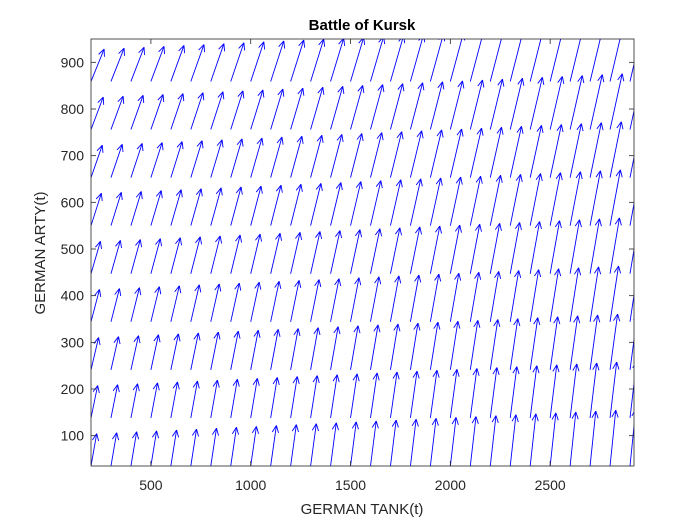  What do you see at coordinates (73, 296) in the screenshot?
I see `y-tick-label: 400` at bounding box center [73, 296].